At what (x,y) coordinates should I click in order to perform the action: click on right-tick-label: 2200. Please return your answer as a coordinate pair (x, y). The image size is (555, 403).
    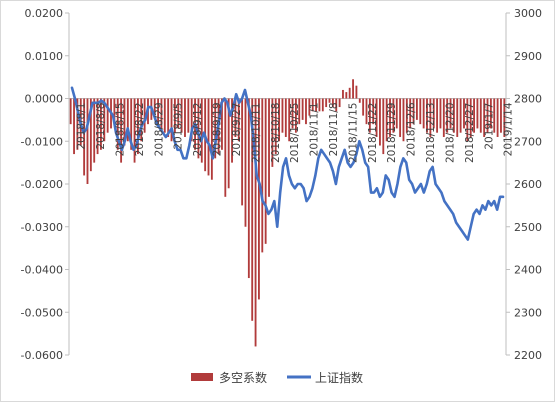
    Looking at the image, I should click on (528, 355).